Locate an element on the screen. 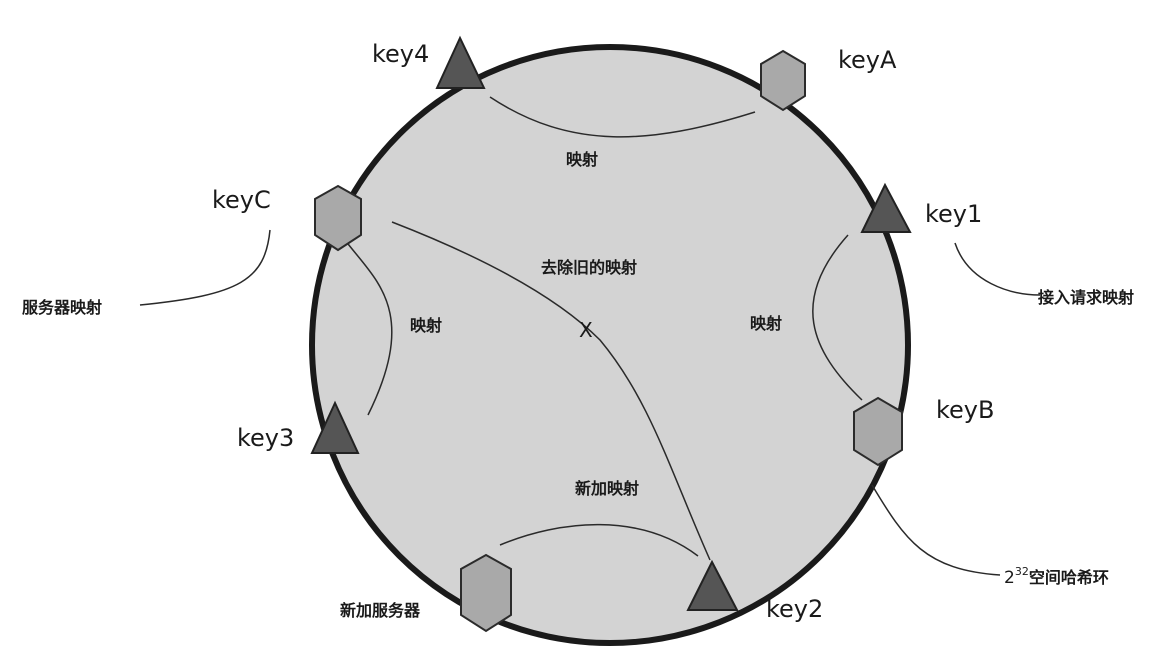  mapping-curve-top is located at coordinates (622, 117).